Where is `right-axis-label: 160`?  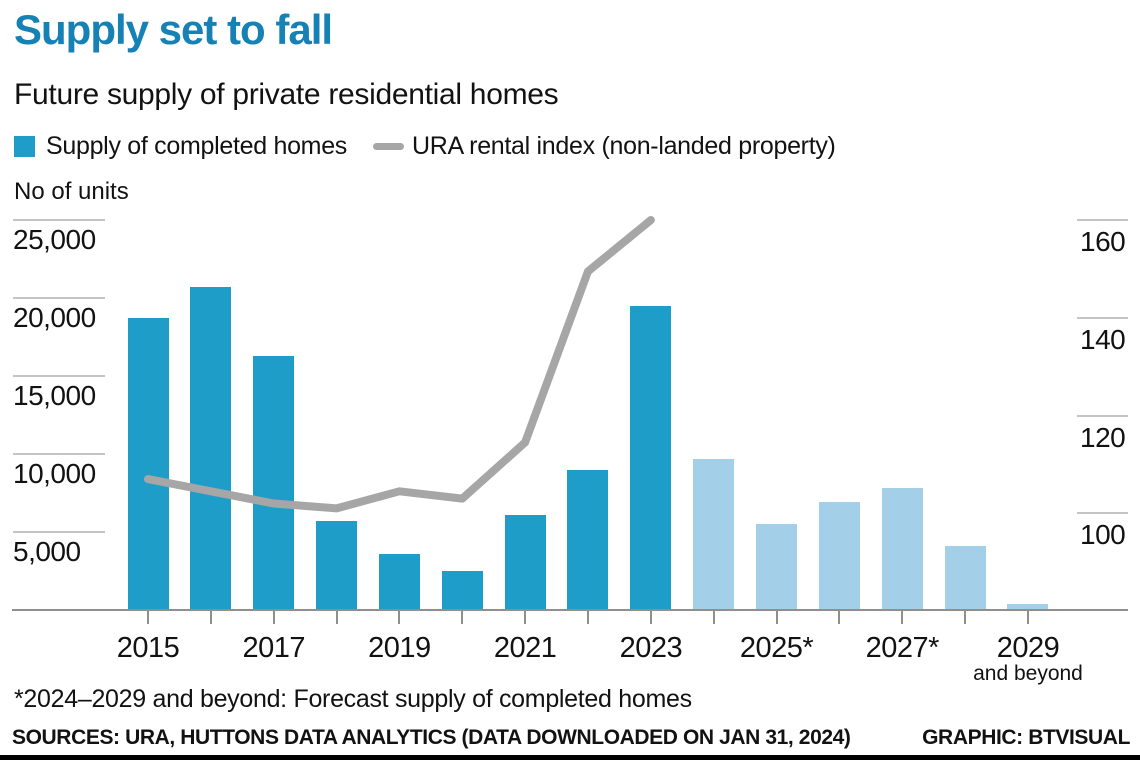 right-axis-label: 160 is located at coordinates (1103, 242).